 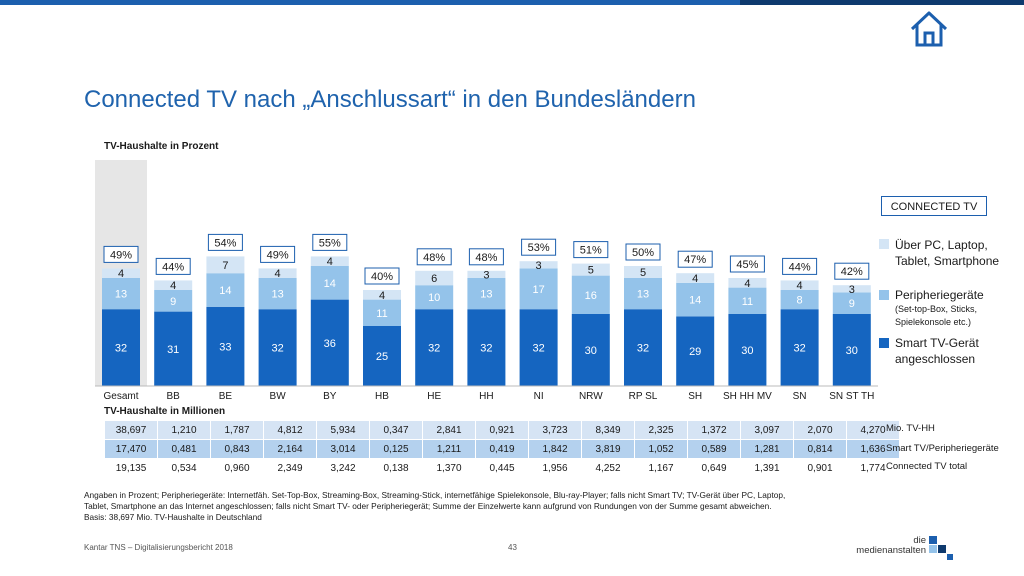 I want to click on mio-table-cell: 2,164, so click(x=290, y=449).